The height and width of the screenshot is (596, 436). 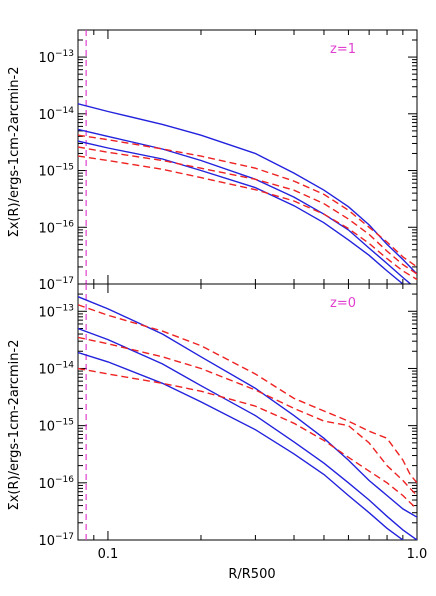 What do you see at coordinates (343, 303) in the screenshot?
I see `bottom-redshift-label: z=0` at bounding box center [343, 303].